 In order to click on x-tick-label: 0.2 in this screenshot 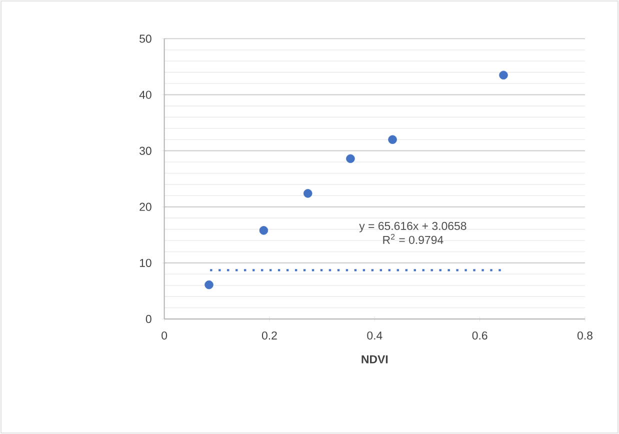, I will do `click(269, 335)`.